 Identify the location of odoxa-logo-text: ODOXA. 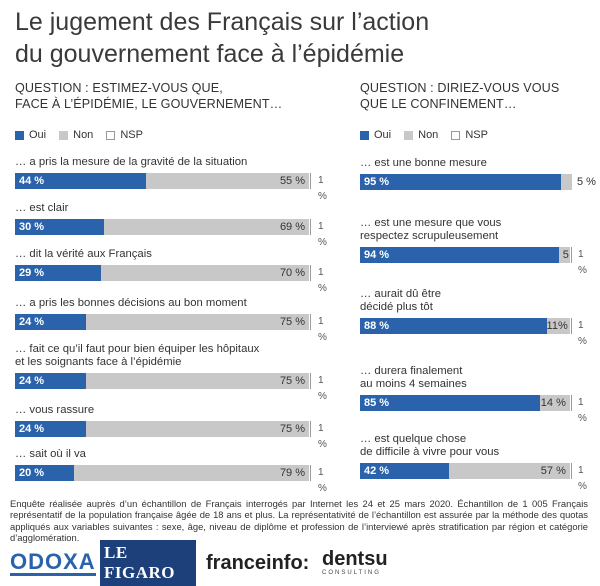
(53, 562).